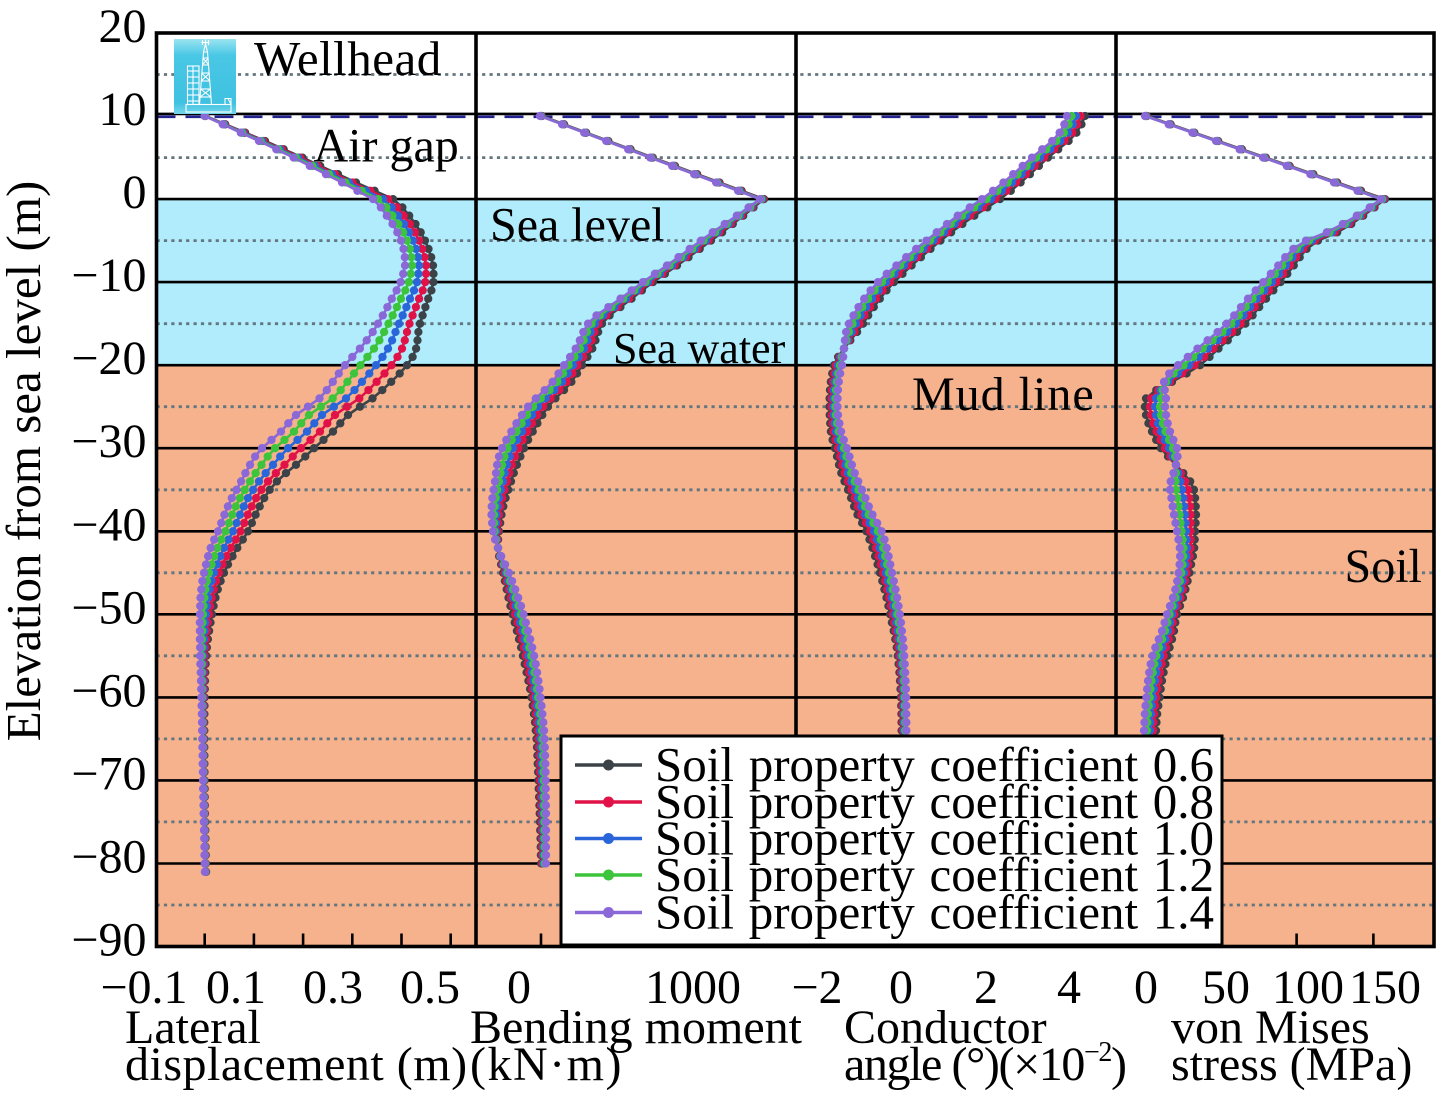 This screenshot has height=1104, width=1438. I want to click on svg-text: −90, so click(108, 940).